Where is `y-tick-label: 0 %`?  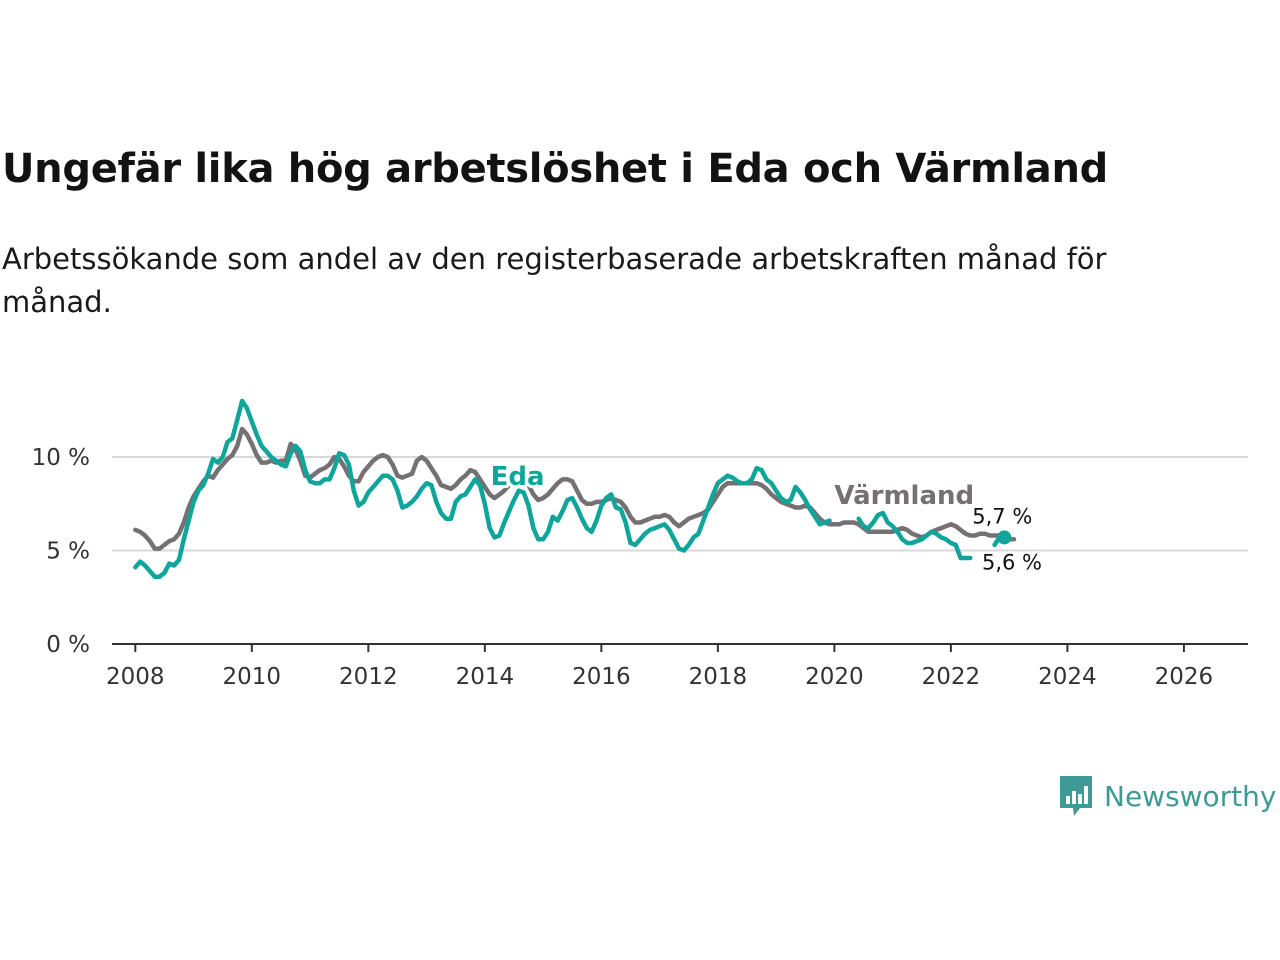 y-tick-label: 0 % is located at coordinates (68, 645).